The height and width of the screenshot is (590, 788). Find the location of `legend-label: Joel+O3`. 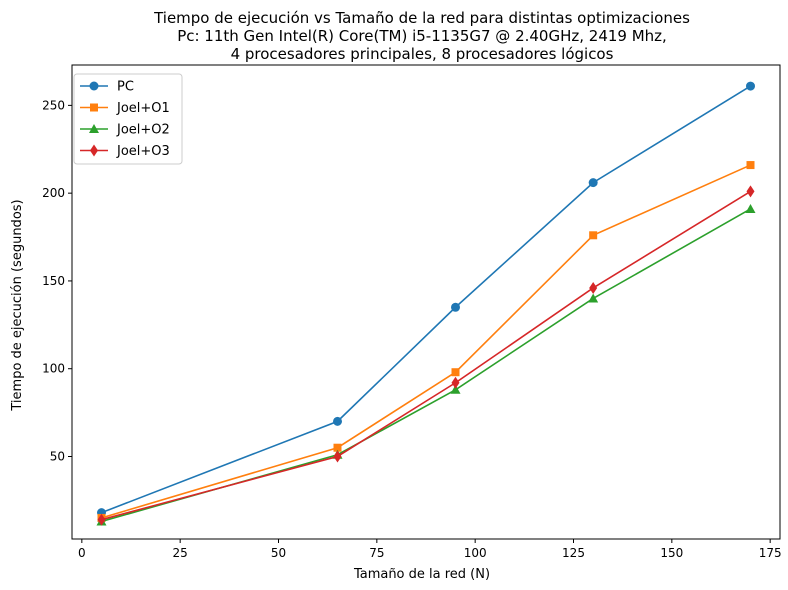

legend-label: Joel+O3 is located at coordinates (143, 151).